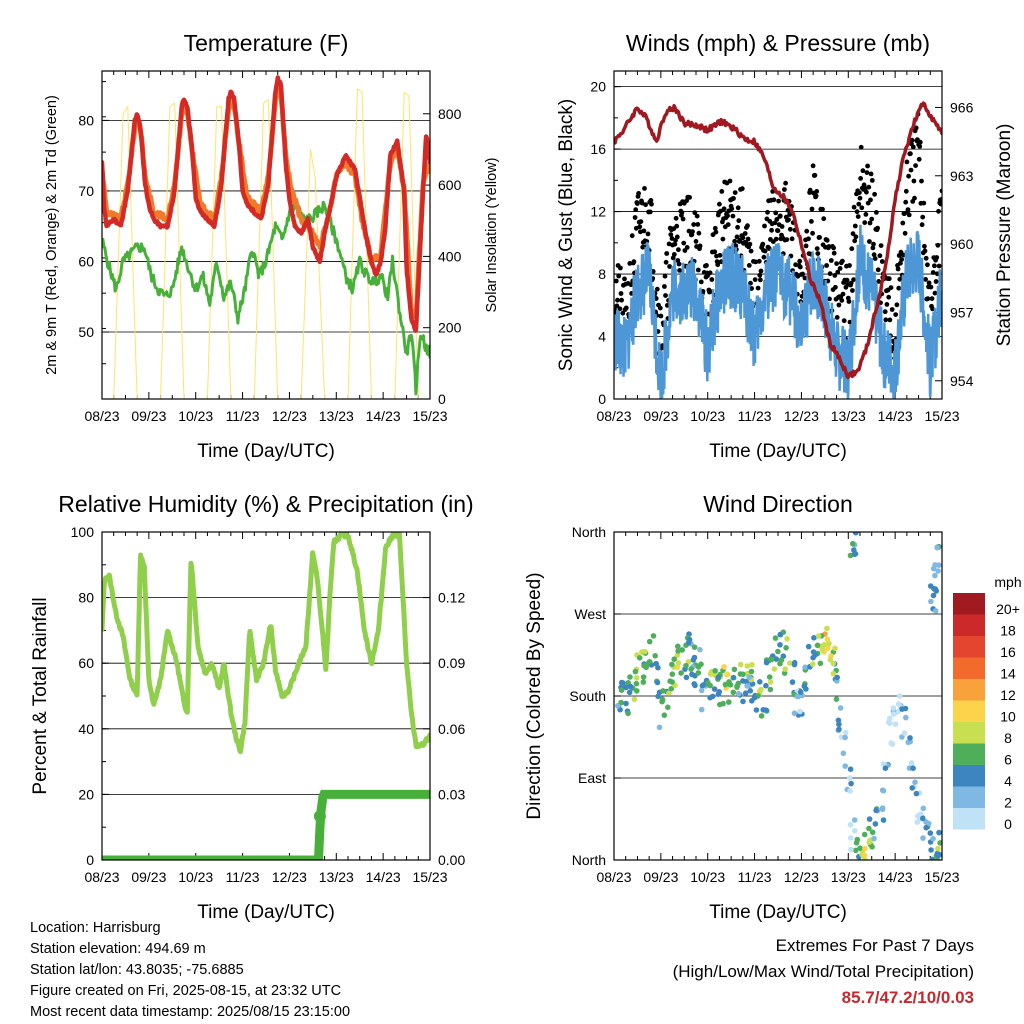  What do you see at coordinates (823, 971) in the screenshot?
I see `extremes-subtitle: (High/Low/Max Wind/Total Precipitation)` at bounding box center [823, 971].